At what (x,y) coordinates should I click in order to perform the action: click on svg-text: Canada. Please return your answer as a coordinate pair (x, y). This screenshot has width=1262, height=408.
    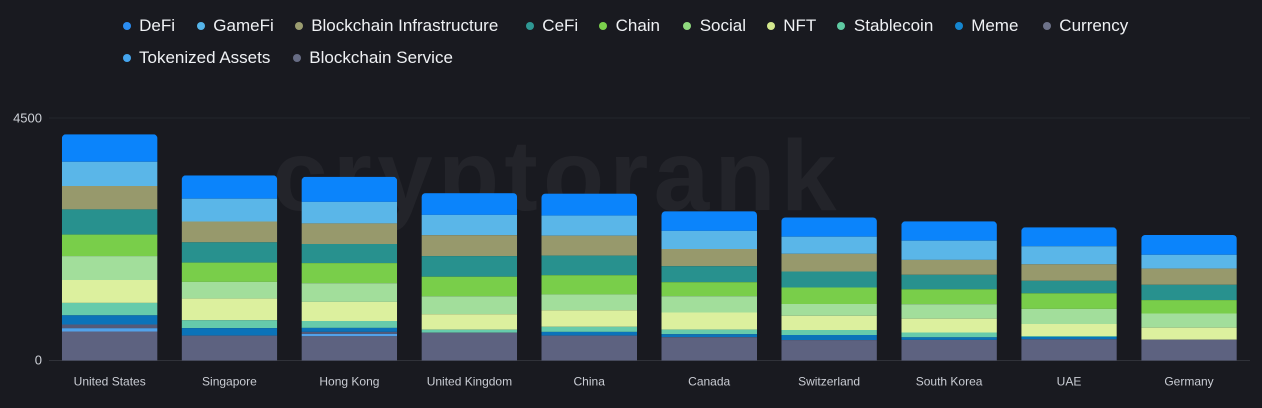
    Looking at the image, I should click on (709, 382).